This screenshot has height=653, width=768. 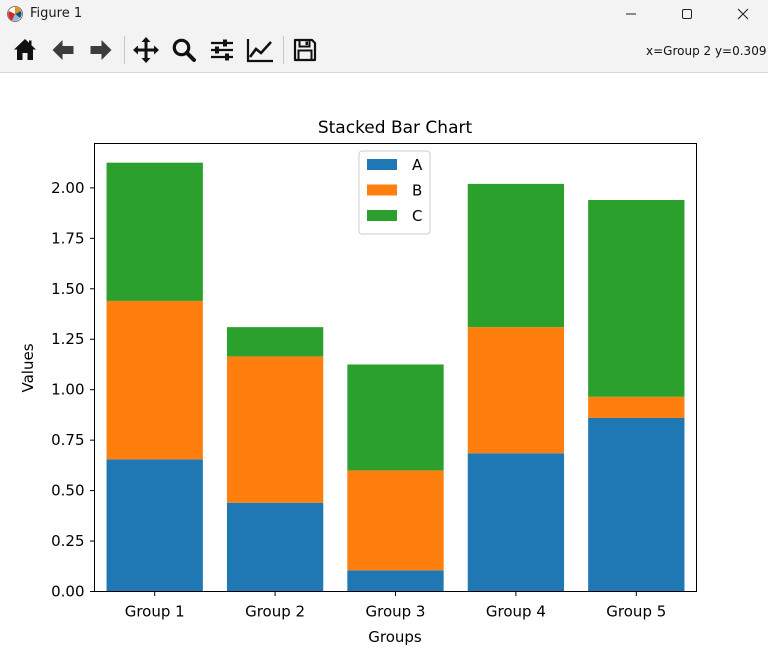 What do you see at coordinates (15, 14) in the screenshot?
I see `matplotlib-app-icon` at bounding box center [15, 14].